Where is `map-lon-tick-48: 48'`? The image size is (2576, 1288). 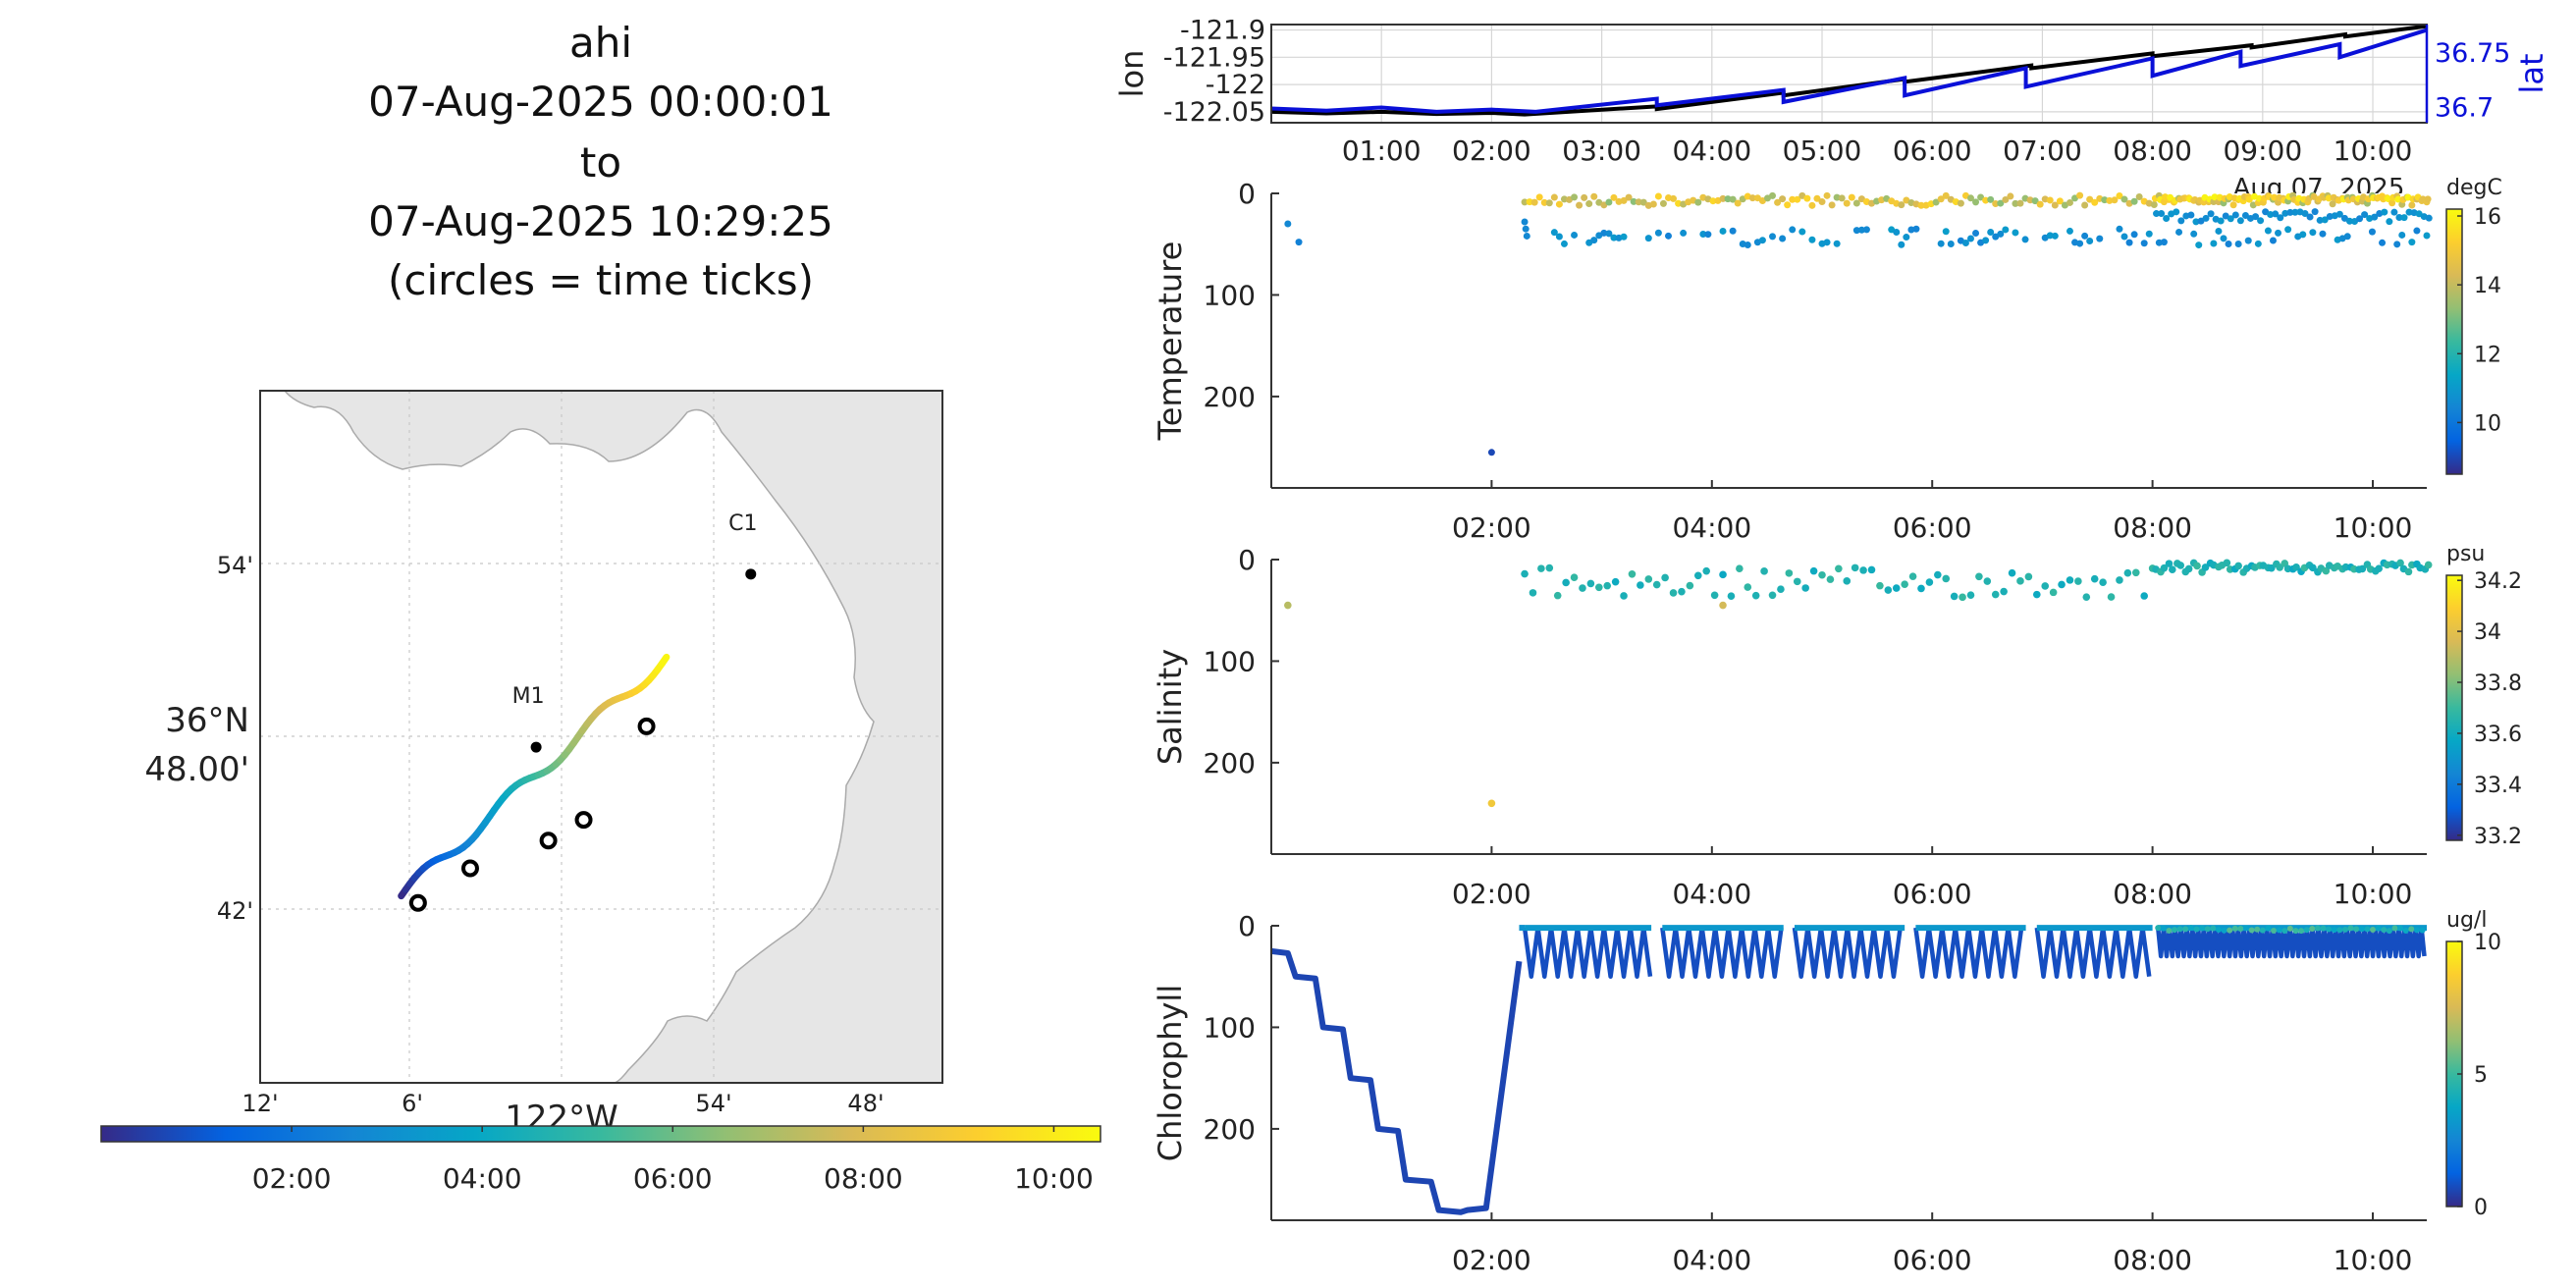
map-lon-tick-48: 48' is located at coordinates (865, 1103).